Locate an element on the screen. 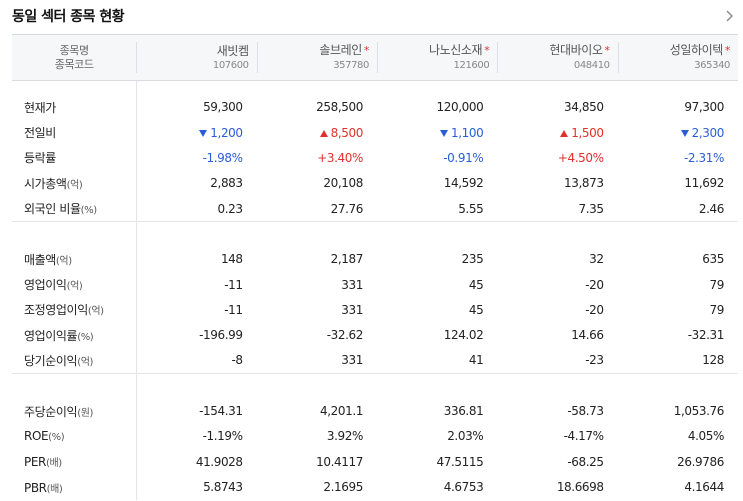 This screenshot has width=743, height=501. row-label-text: PER is located at coordinates (35, 462).